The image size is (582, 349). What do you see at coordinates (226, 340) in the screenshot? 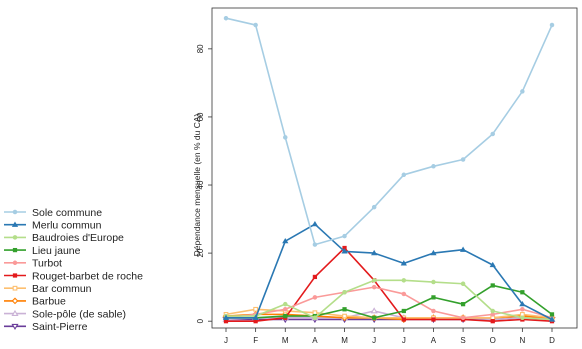
I see `x-tick-label: J` at bounding box center [226, 340].